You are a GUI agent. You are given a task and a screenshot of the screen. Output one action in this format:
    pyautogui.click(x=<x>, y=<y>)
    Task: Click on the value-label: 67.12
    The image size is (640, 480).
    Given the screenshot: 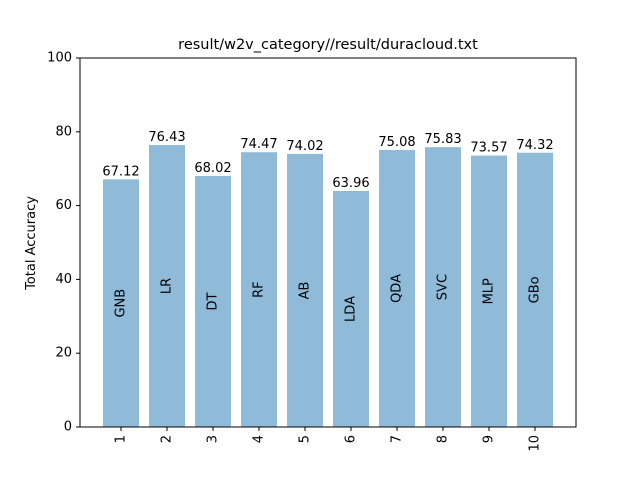 What is the action you would take?
    pyautogui.click(x=120, y=171)
    